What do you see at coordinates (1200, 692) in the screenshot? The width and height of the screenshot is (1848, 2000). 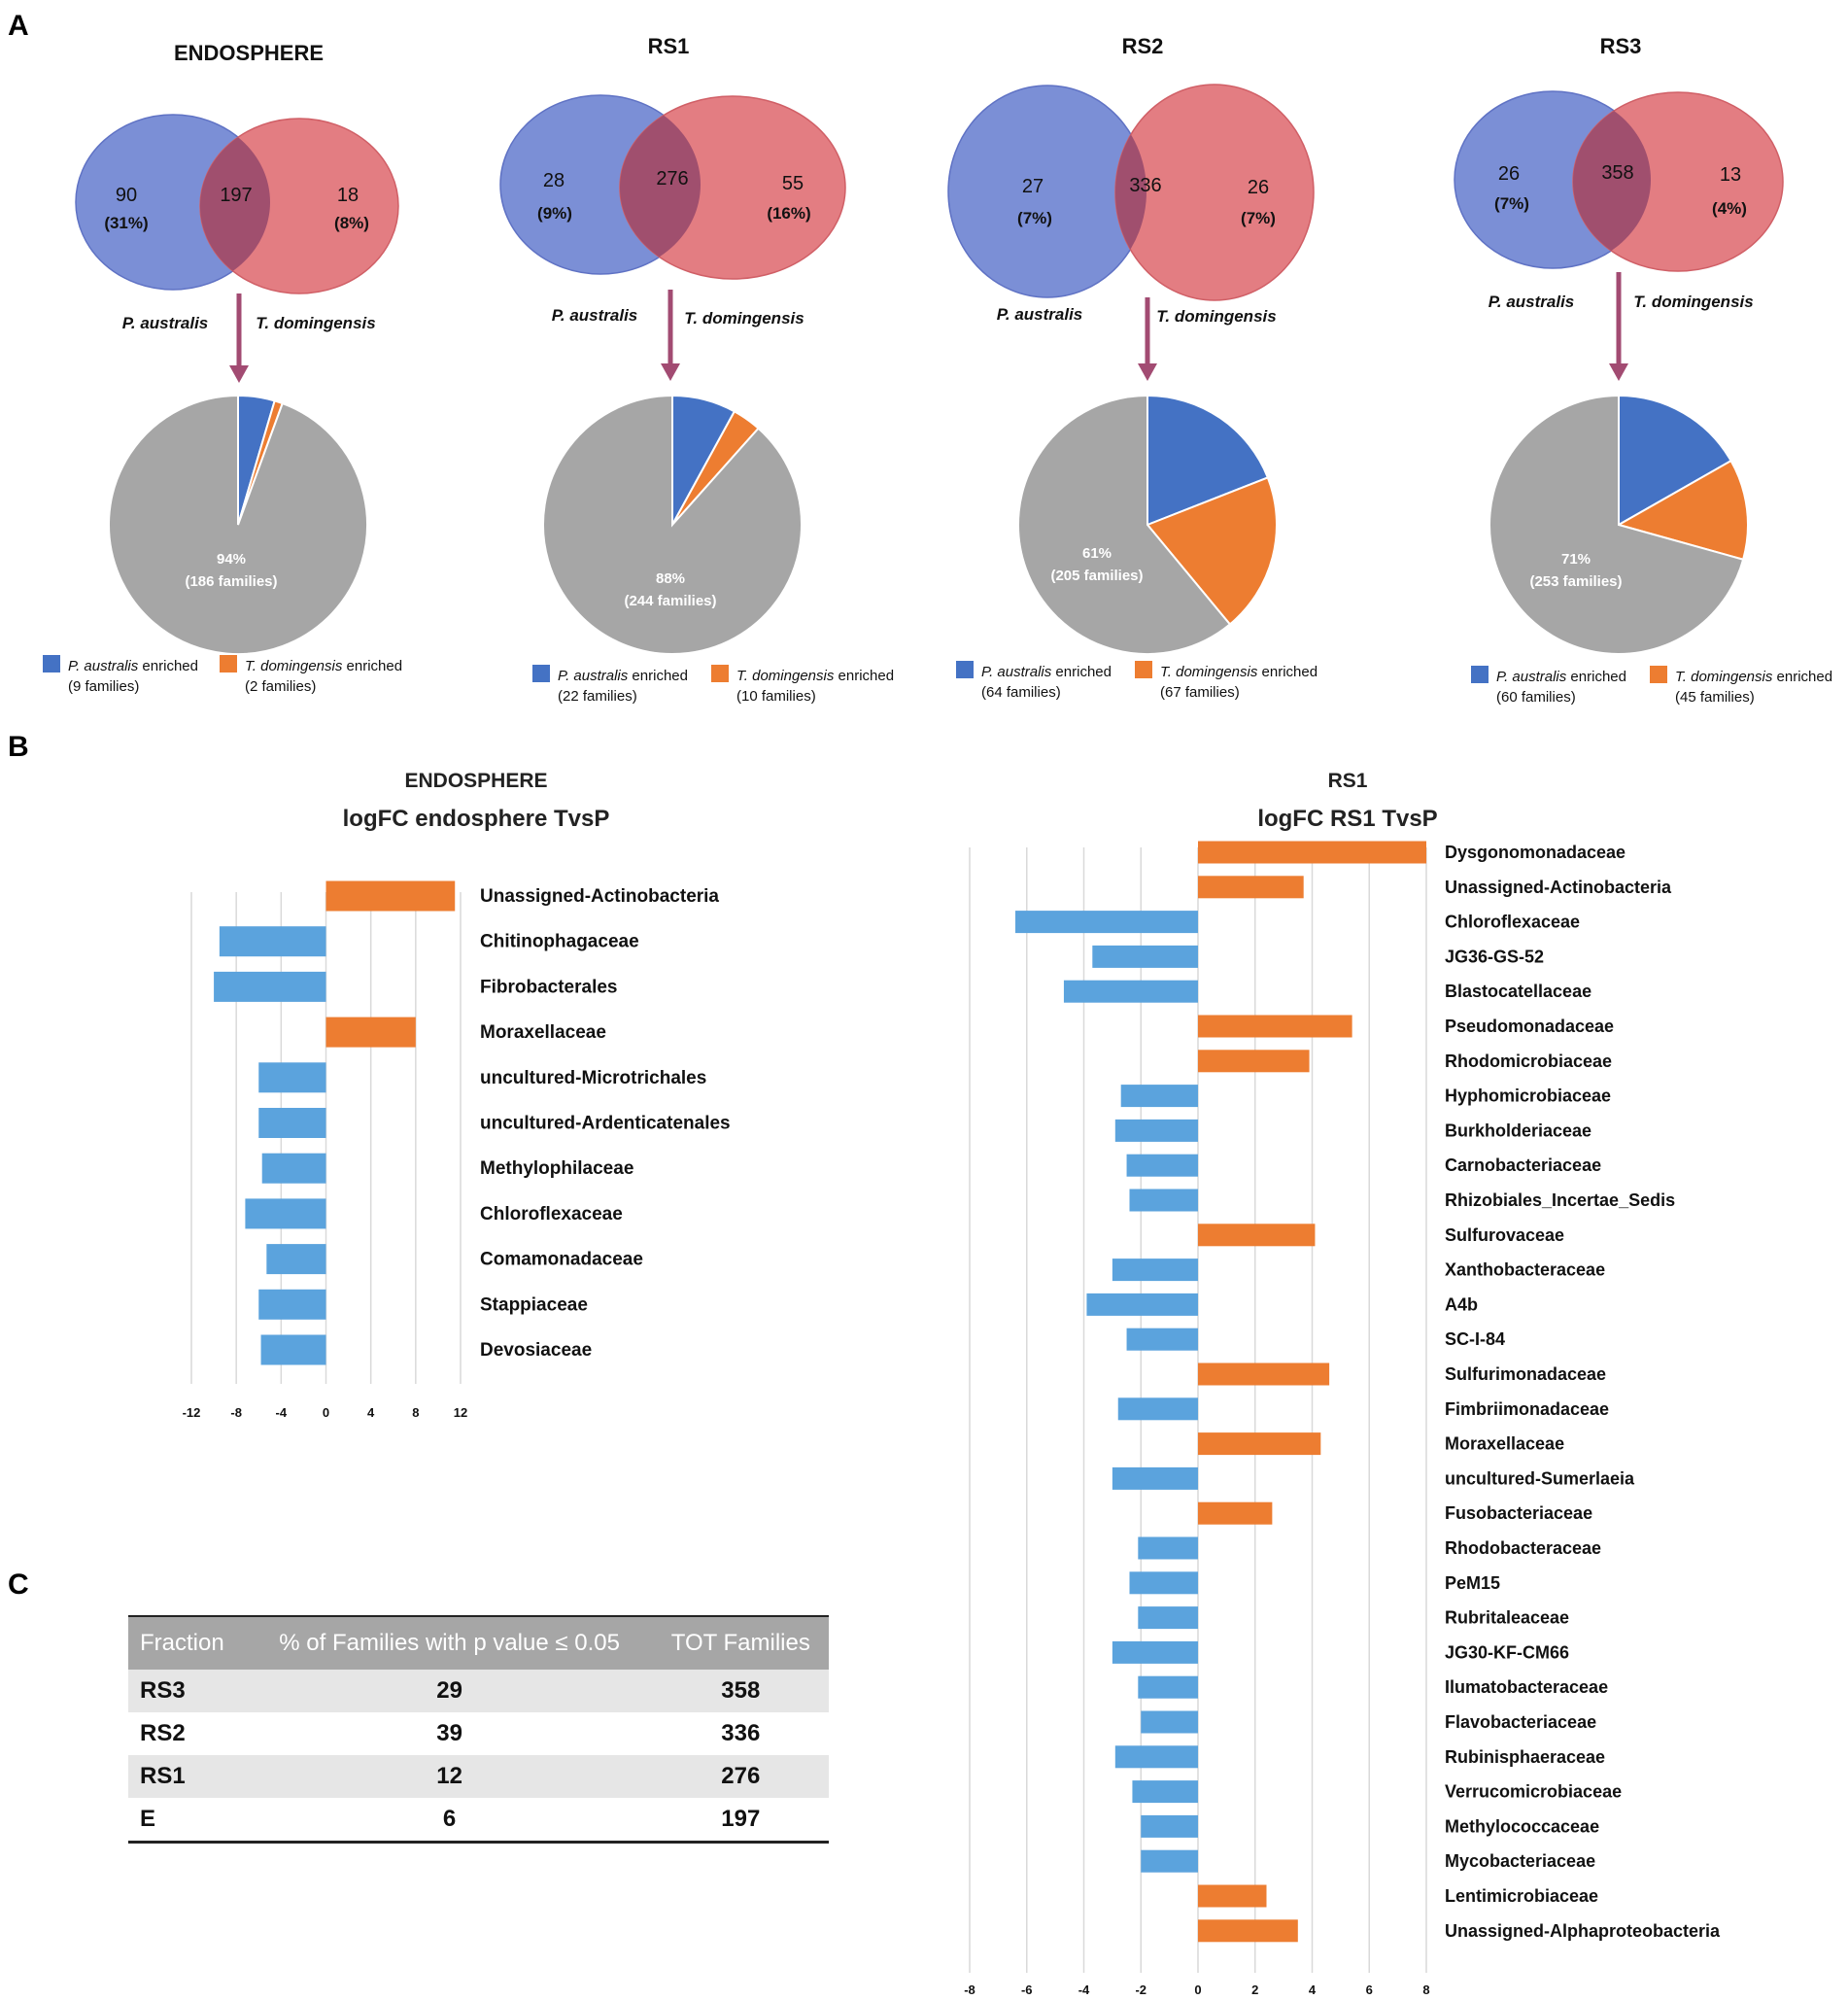 I see `legend-count-t-domingensis: (67 families)` at bounding box center [1200, 692].